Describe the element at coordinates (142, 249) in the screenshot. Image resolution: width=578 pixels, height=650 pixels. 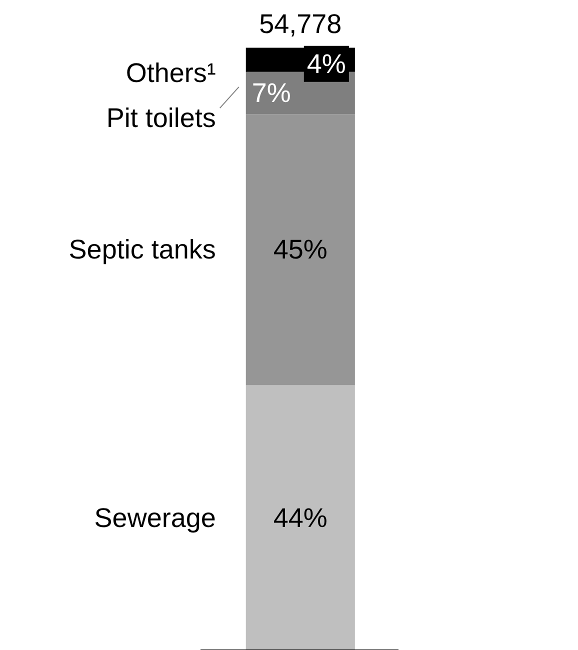
I see `series-label: Septic tanks` at that location.